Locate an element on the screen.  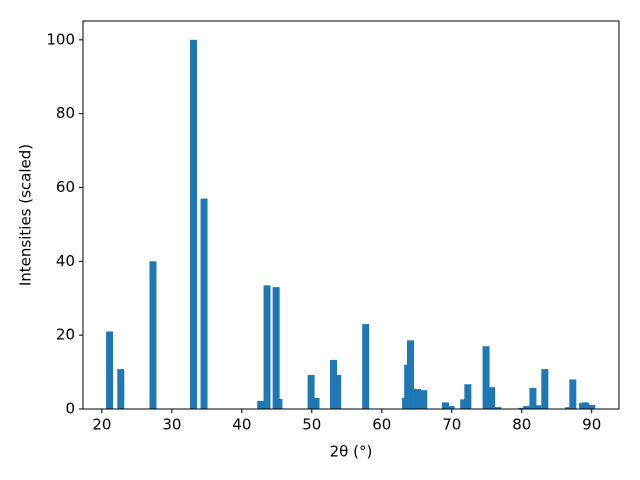
y-axis-label: Intensities (scaled) is located at coordinates (26, 215).